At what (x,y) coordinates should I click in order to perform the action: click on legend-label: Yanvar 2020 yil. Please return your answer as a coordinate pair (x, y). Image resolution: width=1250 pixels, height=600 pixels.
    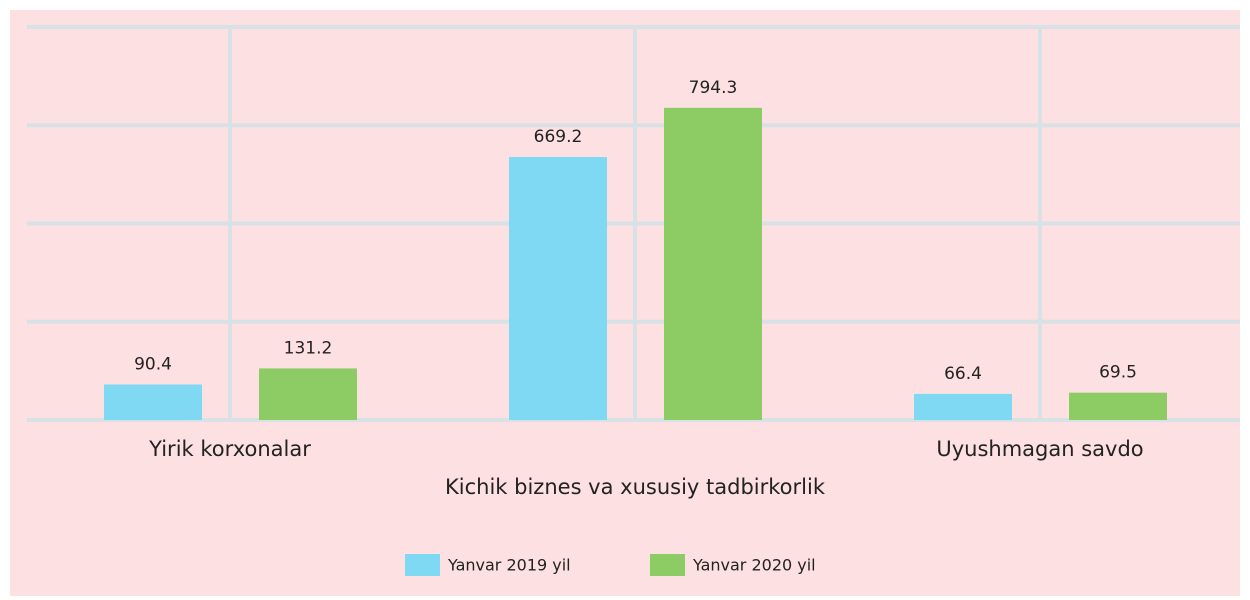
    Looking at the image, I should click on (754, 565).